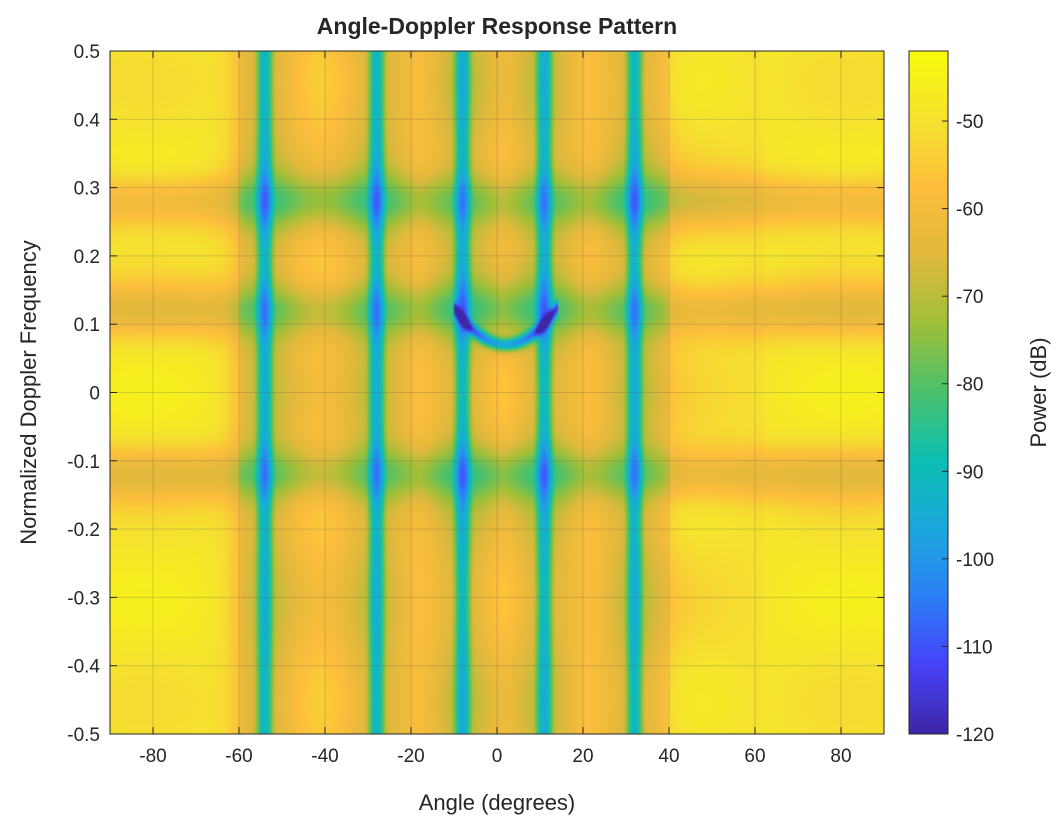 This screenshot has height=825, width=1057. I want to click on colorbar-label: Power (dB), so click(1038, 392).